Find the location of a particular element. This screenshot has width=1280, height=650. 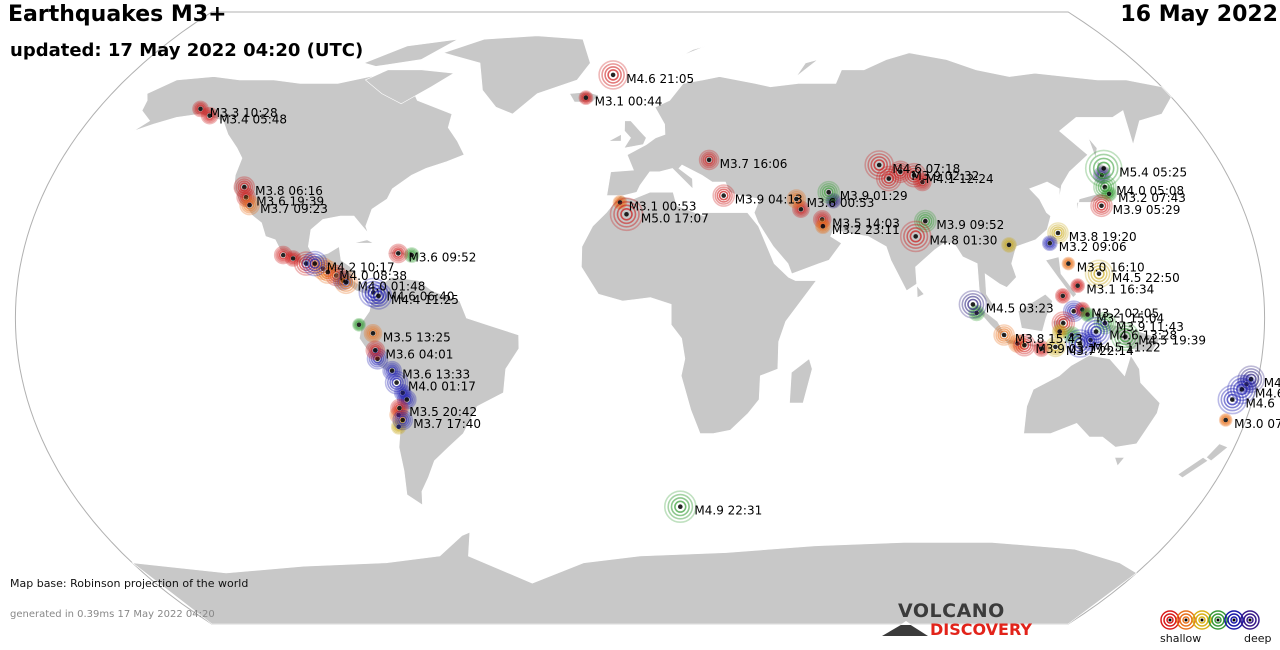

volcano-discovery-logo: VOLCANO DISCOVERY is located at coordinates (960, 620).